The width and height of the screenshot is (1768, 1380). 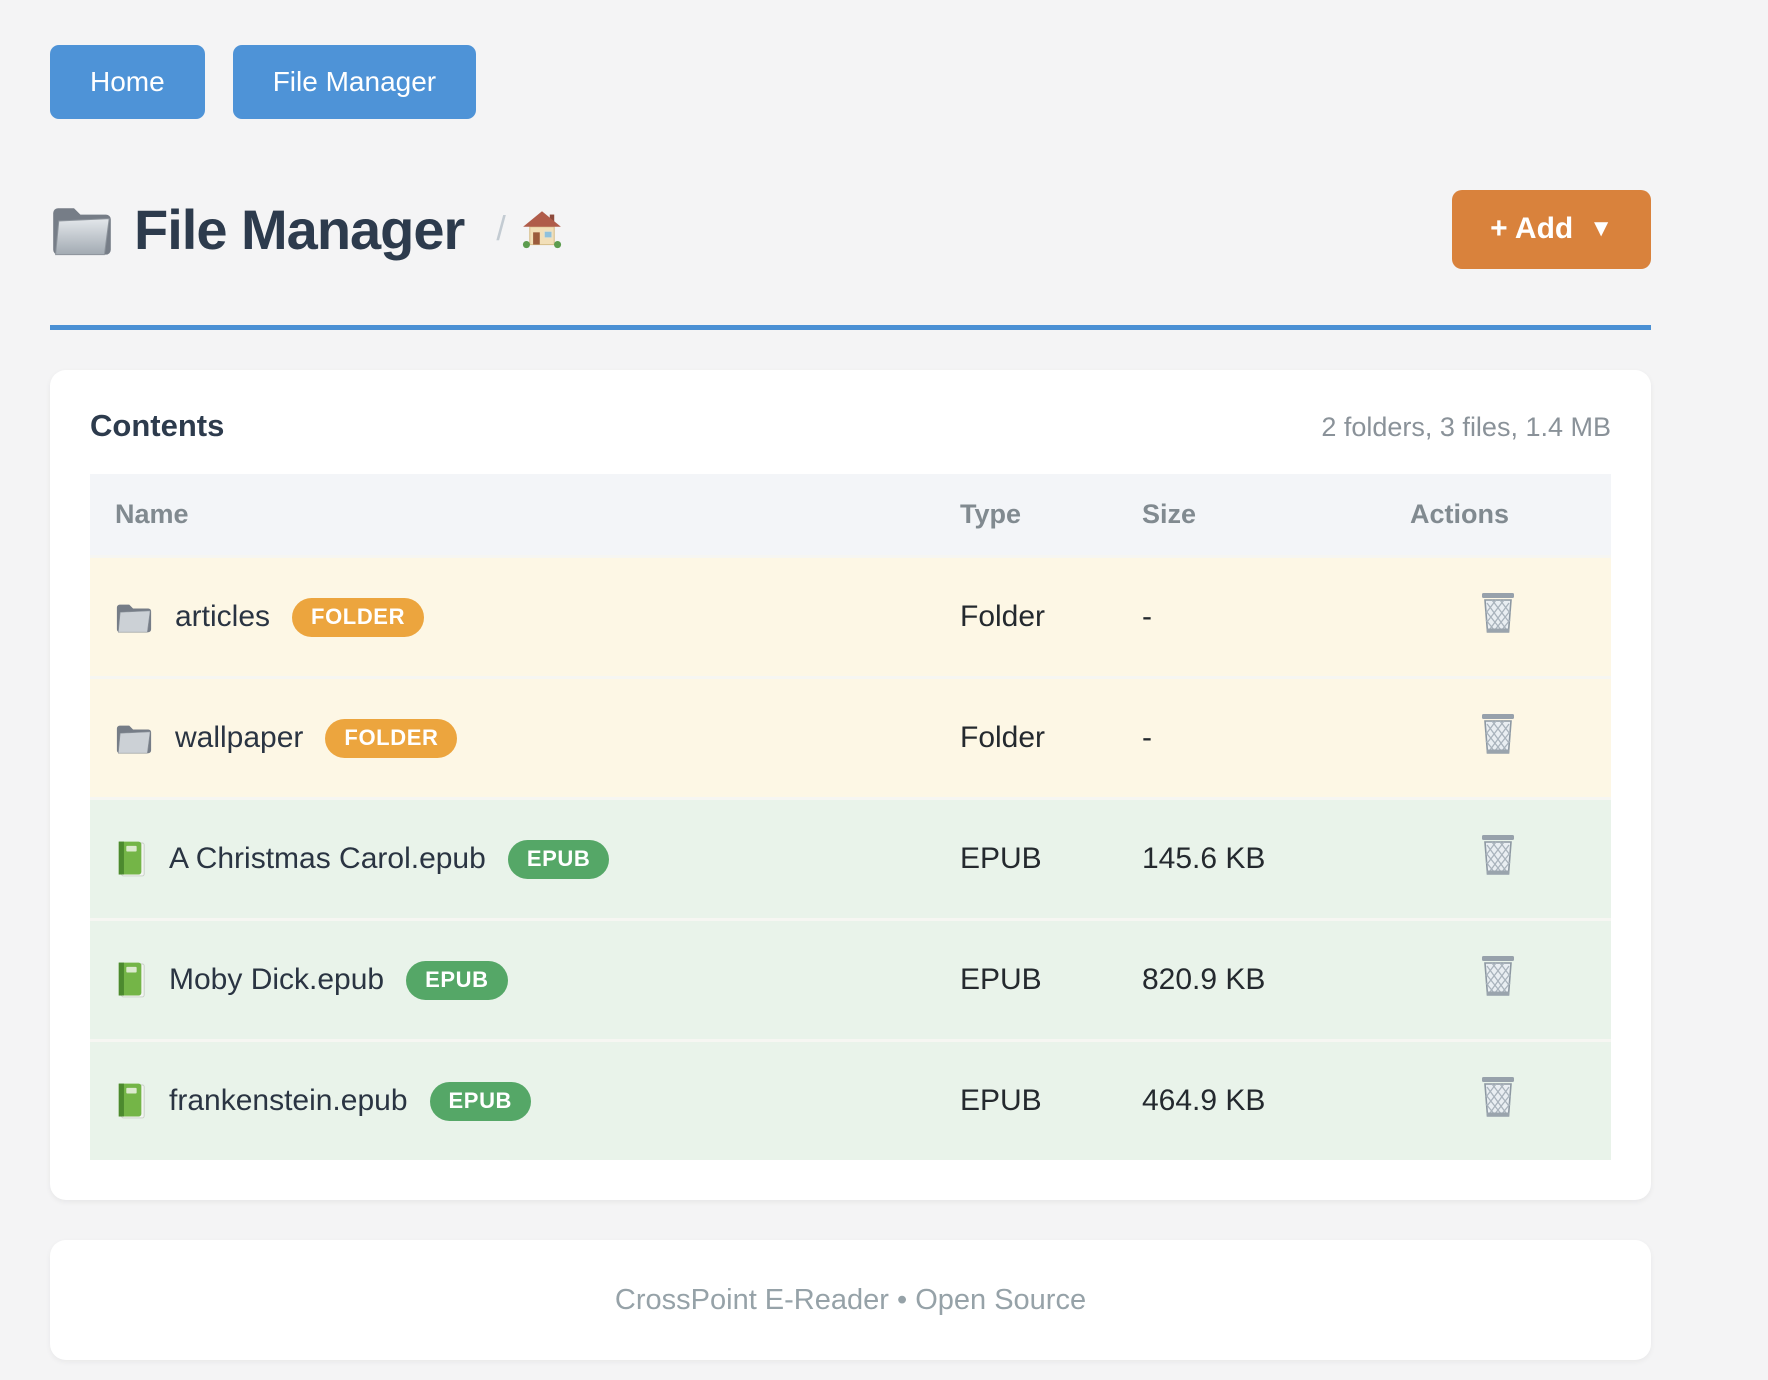 What do you see at coordinates (850, 979) in the screenshot?
I see `file-row: Moby Dick.epub EPUB EPUB 820.9 KB` at bounding box center [850, 979].